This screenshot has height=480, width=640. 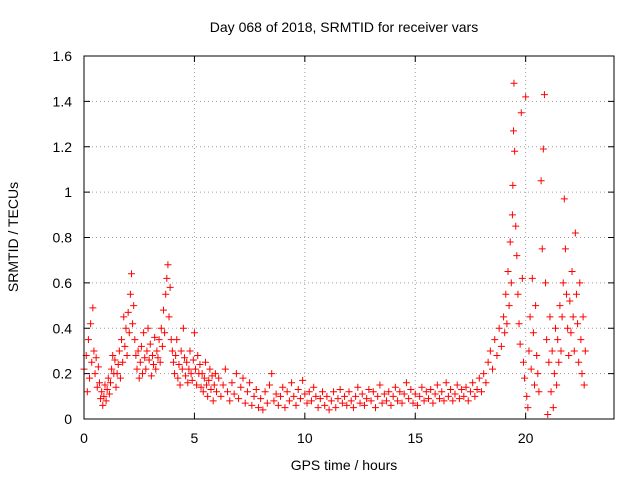 What do you see at coordinates (63, 238) in the screenshot?
I see `y-tick-label: 0.8` at bounding box center [63, 238].